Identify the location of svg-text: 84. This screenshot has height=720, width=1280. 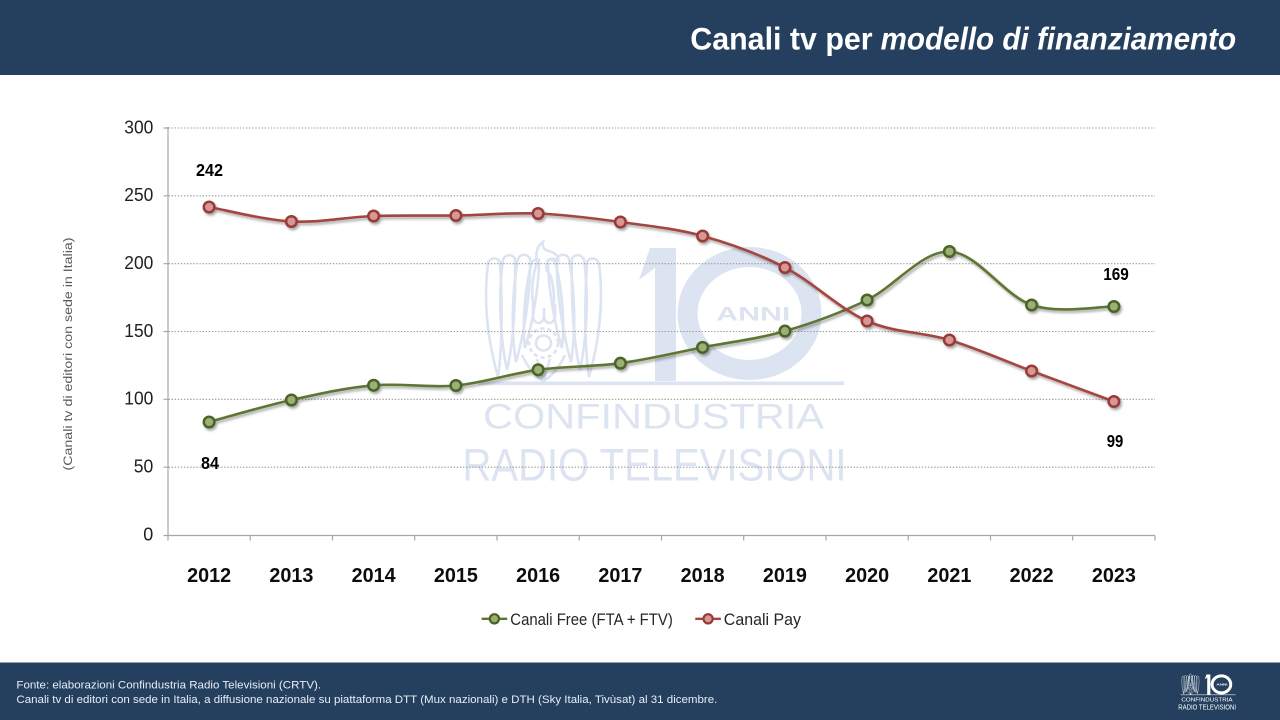
(210, 463).